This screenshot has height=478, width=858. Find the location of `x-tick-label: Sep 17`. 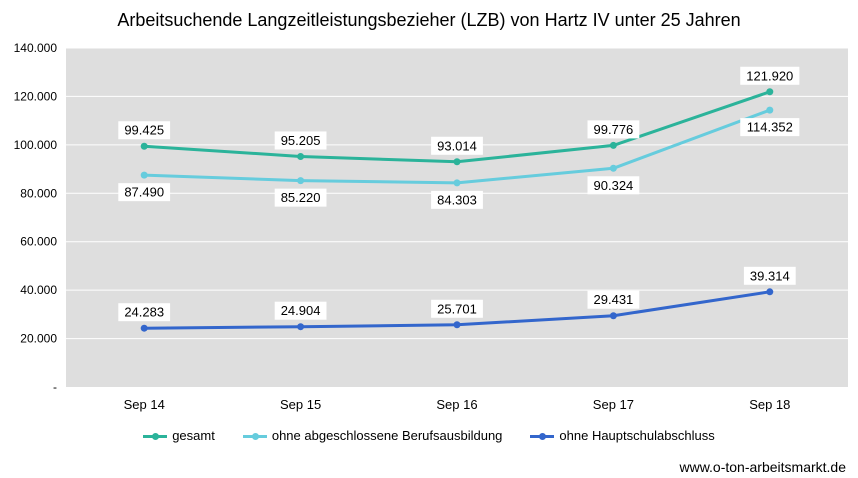

x-tick-label: Sep 17 is located at coordinates (613, 404).